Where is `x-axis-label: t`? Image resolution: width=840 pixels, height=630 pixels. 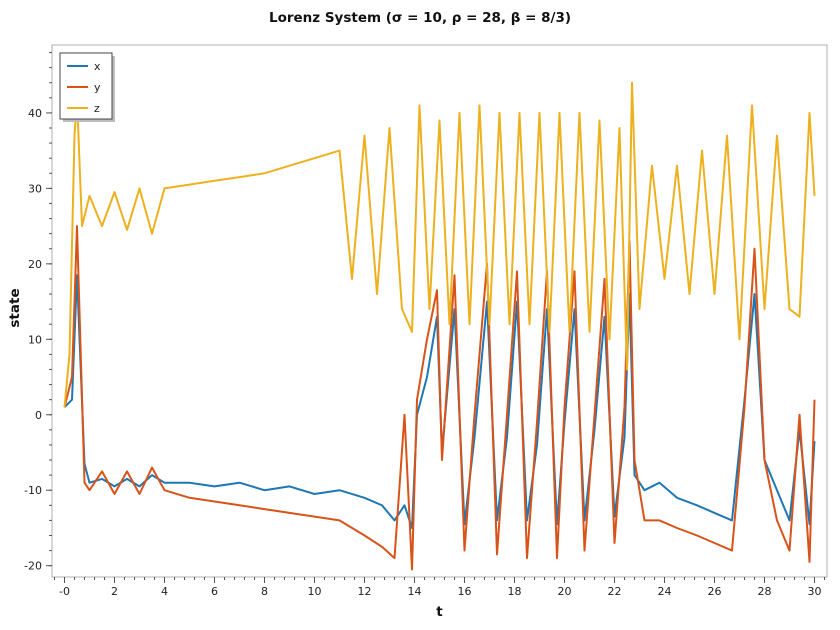 x-axis-label: t is located at coordinates (439, 612).